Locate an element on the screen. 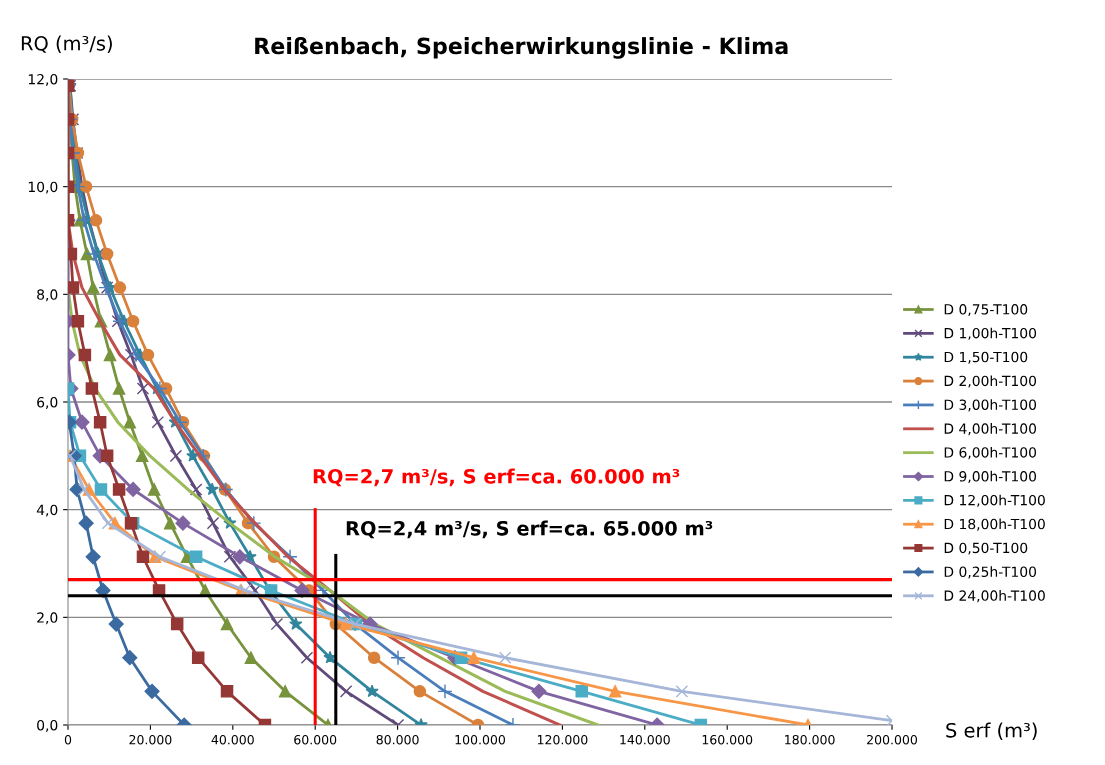  y-tick-label: 10,0 is located at coordinates (43, 187).